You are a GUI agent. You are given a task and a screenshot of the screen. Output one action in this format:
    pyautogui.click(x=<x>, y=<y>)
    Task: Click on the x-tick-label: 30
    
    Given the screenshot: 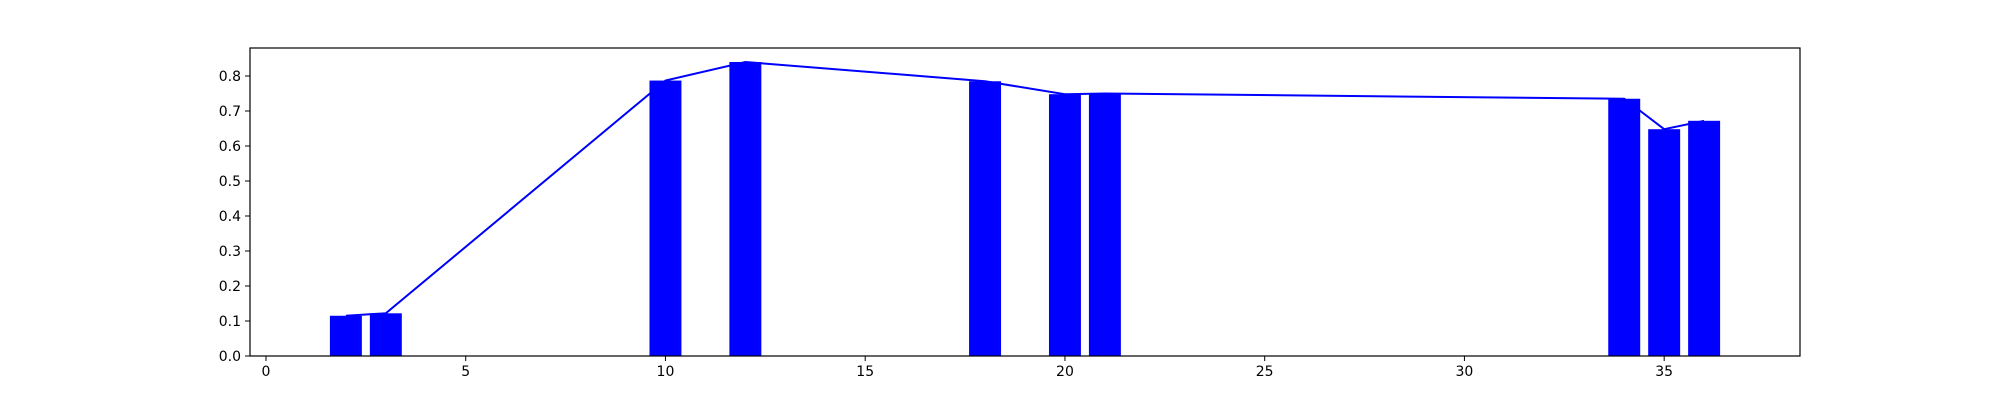 What is the action you would take?
    pyautogui.click(x=1465, y=372)
    